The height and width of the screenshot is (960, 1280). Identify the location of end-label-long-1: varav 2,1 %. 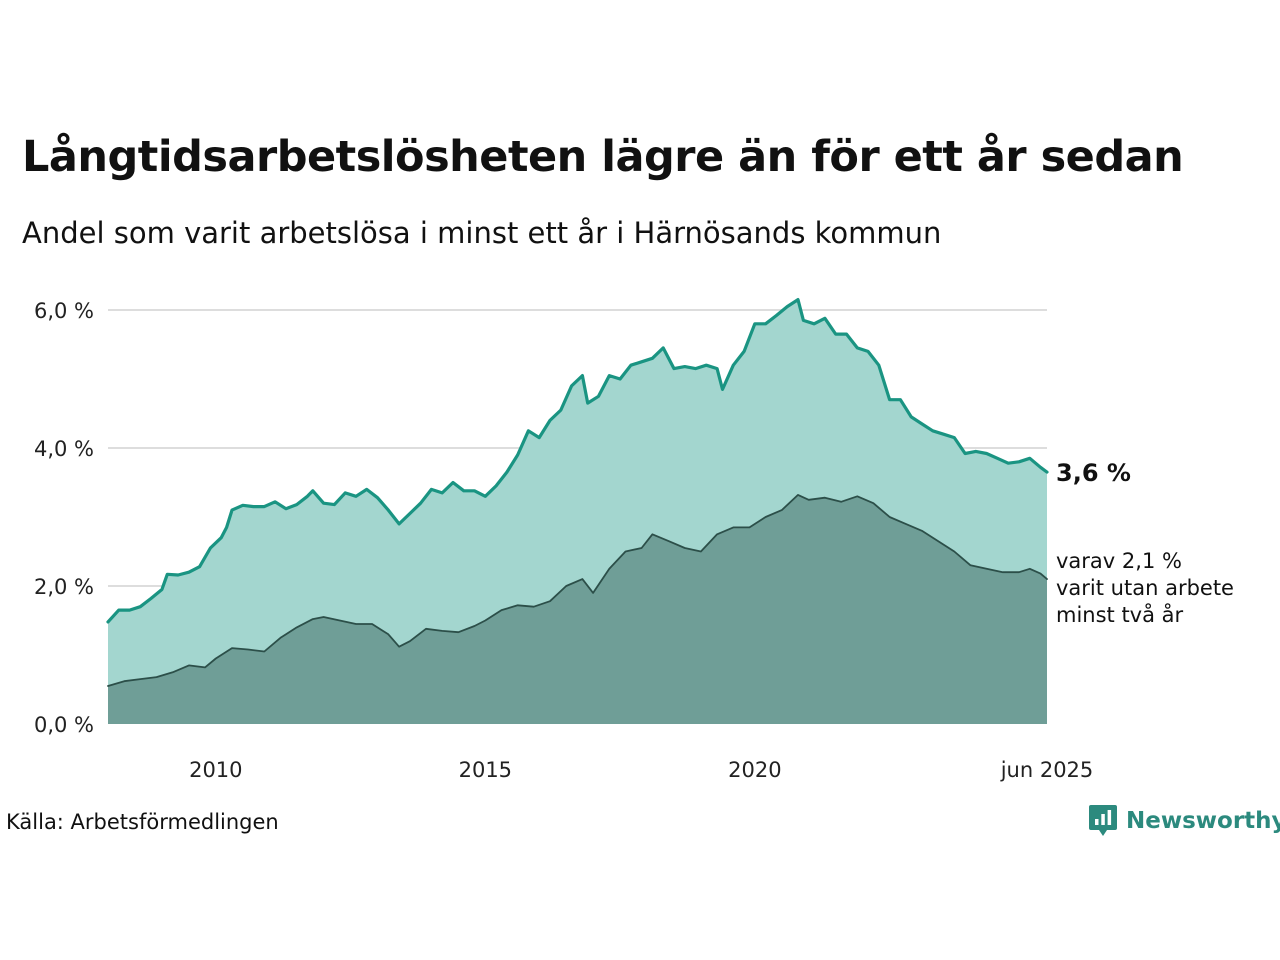
(1119, 561).